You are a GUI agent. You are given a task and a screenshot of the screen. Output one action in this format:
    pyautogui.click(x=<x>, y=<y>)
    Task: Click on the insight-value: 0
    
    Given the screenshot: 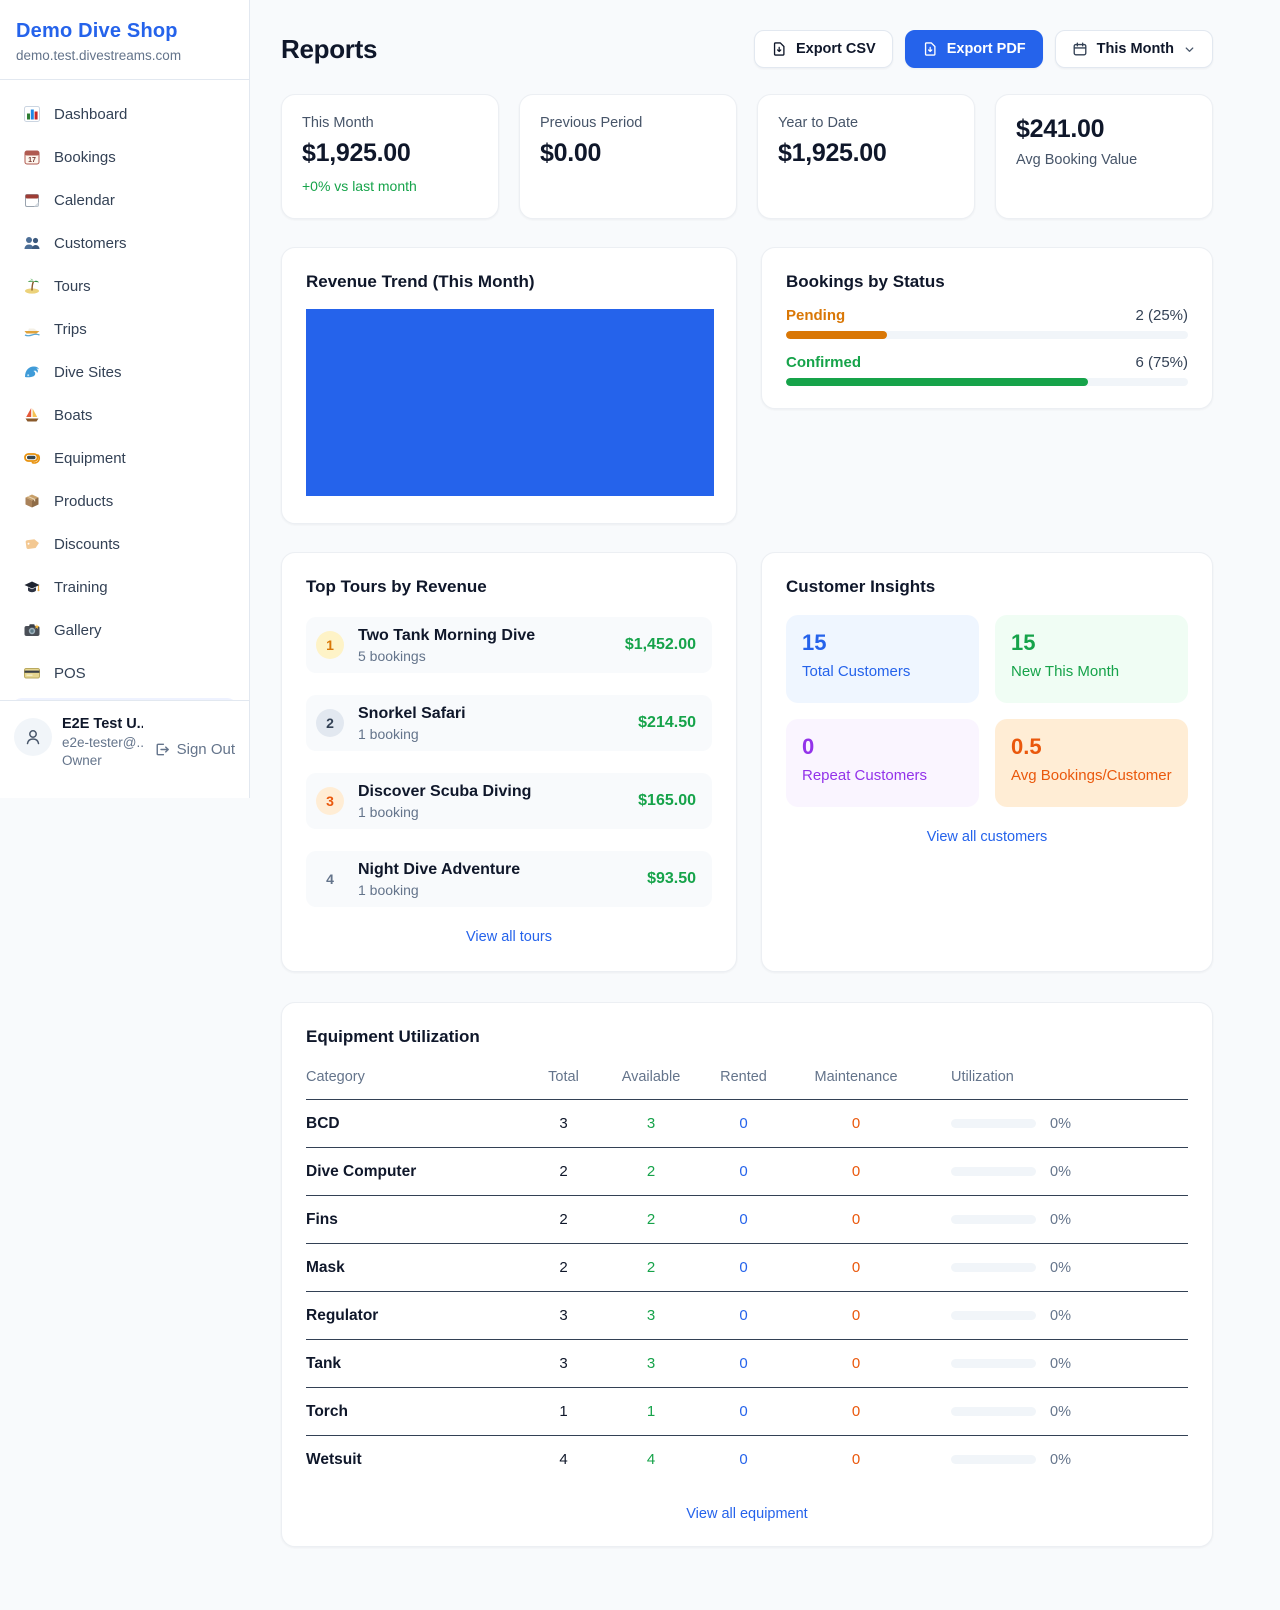 What is the action you would take?
    pyautogui.click(x=808, y=746)
    